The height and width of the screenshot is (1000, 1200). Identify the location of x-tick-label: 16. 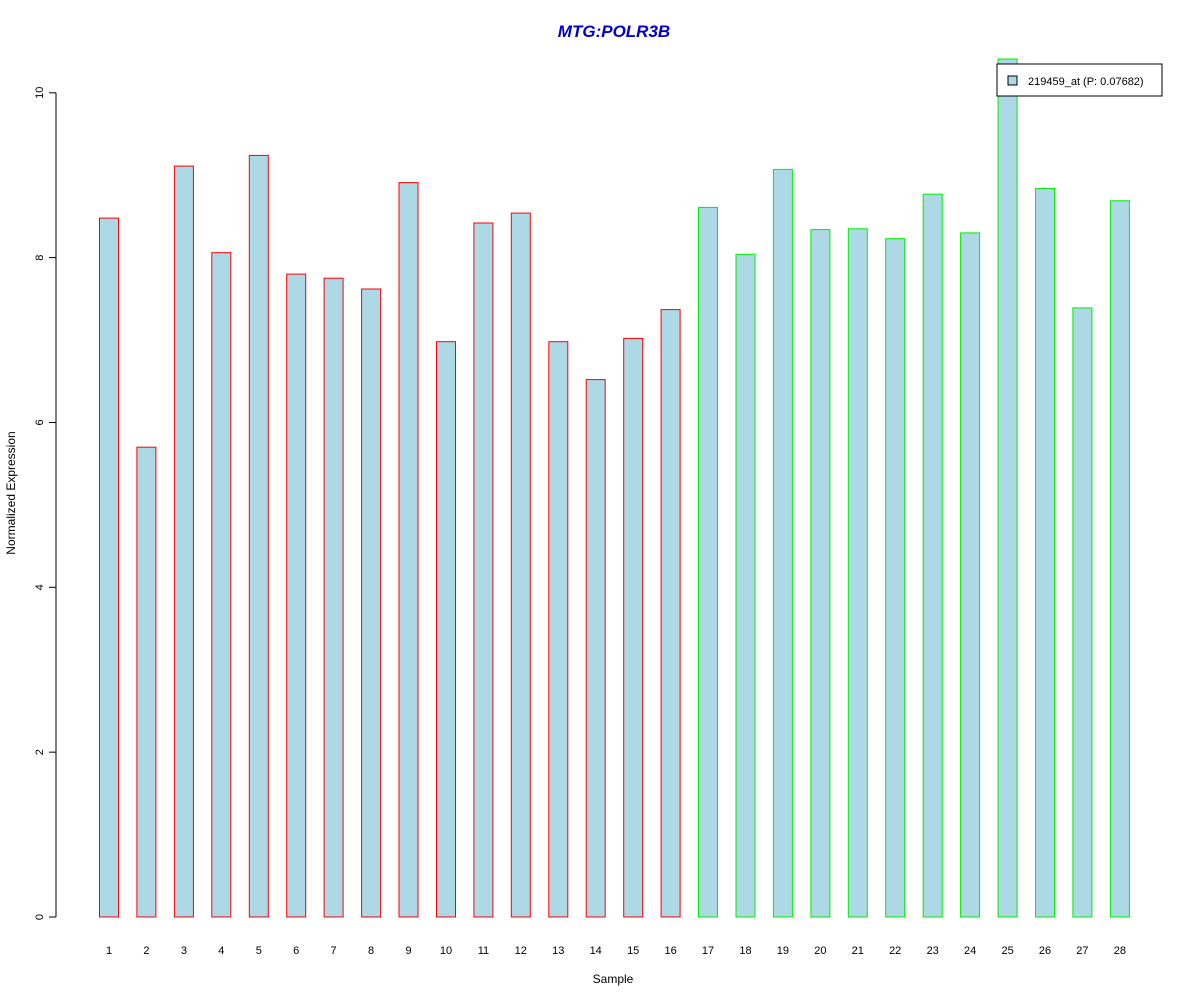
(670, 951).